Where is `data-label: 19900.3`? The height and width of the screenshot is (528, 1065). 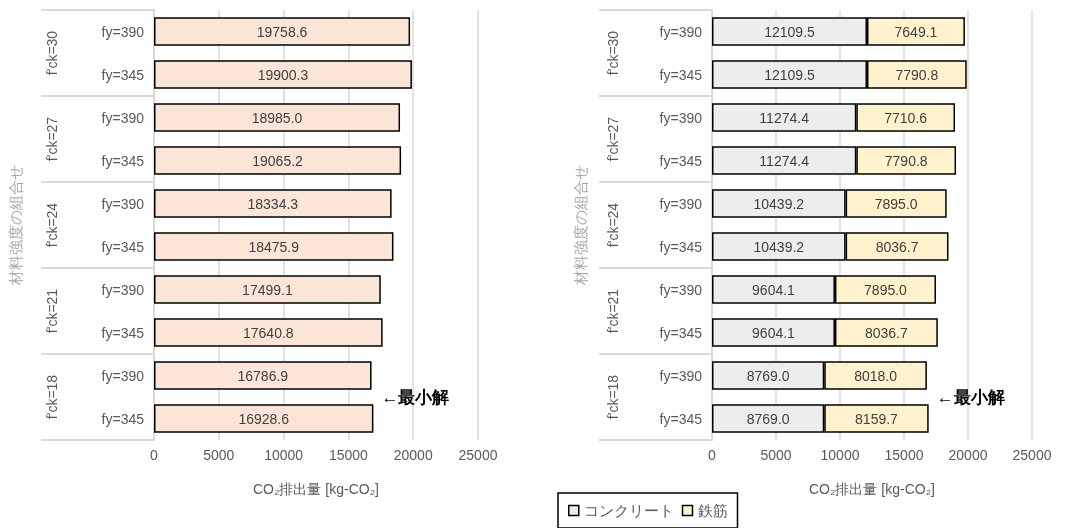 data-label: 19900.3 is located at coordinates (283, 74).